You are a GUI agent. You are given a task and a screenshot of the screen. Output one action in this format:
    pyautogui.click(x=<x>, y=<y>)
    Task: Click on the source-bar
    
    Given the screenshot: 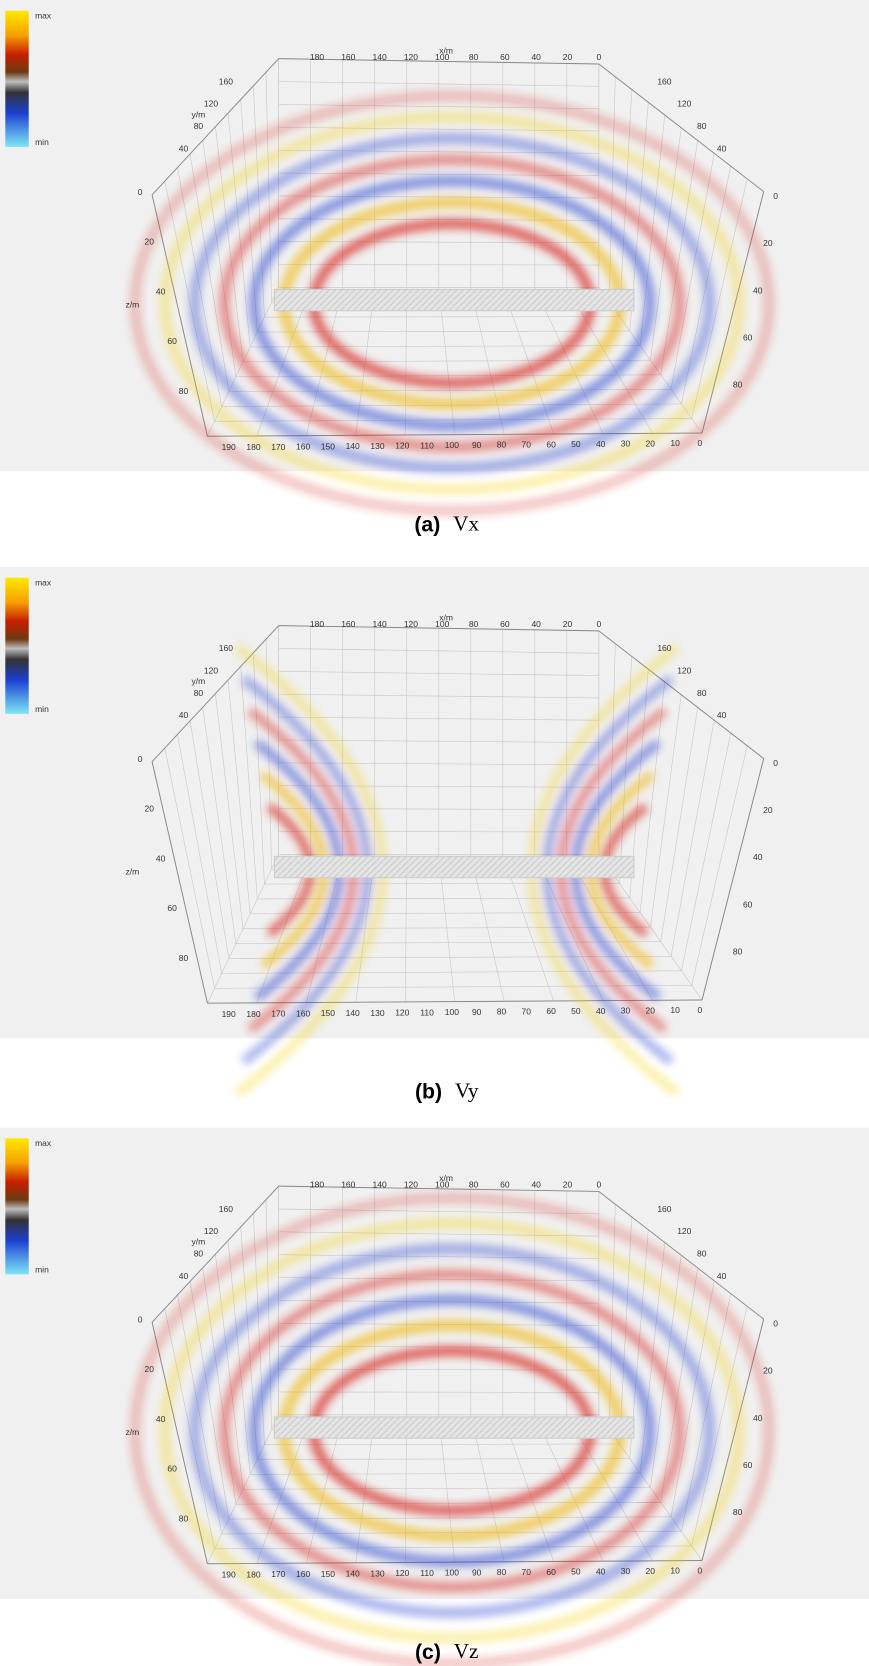 What is the action you would take?
    pyautogui.click(x=454, y=867)
    